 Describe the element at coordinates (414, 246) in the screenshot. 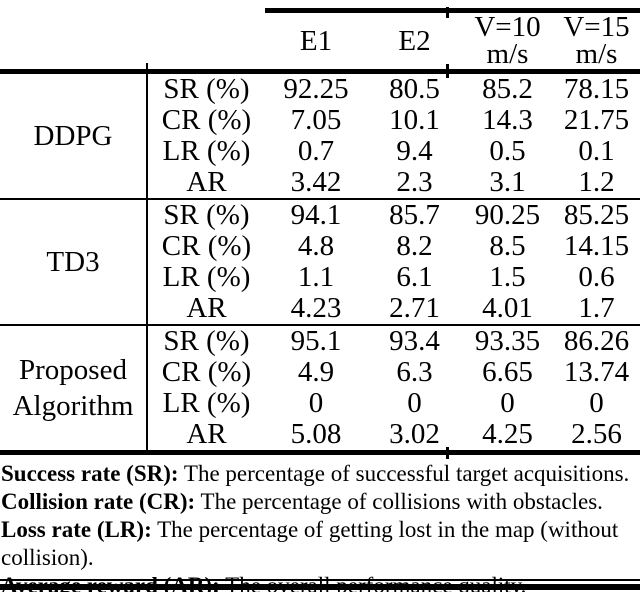

I see `value-cell: 8.2` at that location.